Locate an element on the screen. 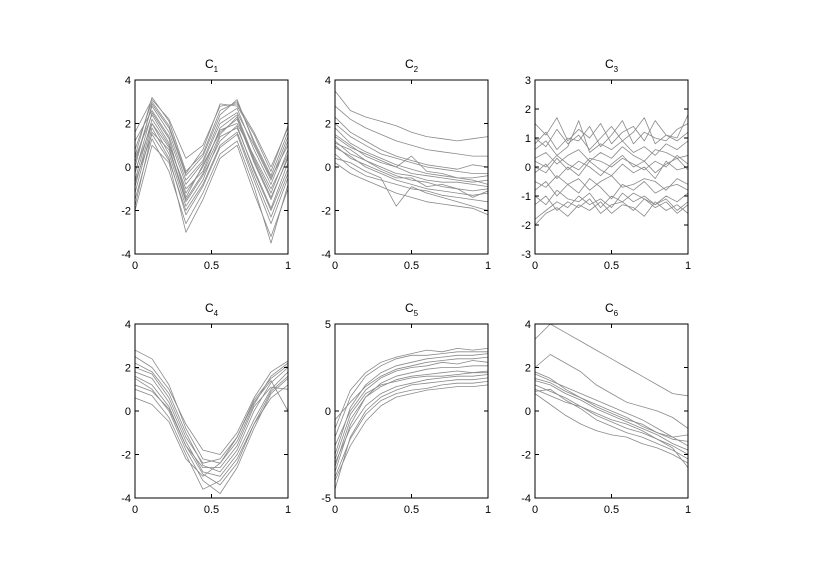 The width and height of the screenshot is (830, 587). panel-title: C3 is located at coordinates (612, 65).